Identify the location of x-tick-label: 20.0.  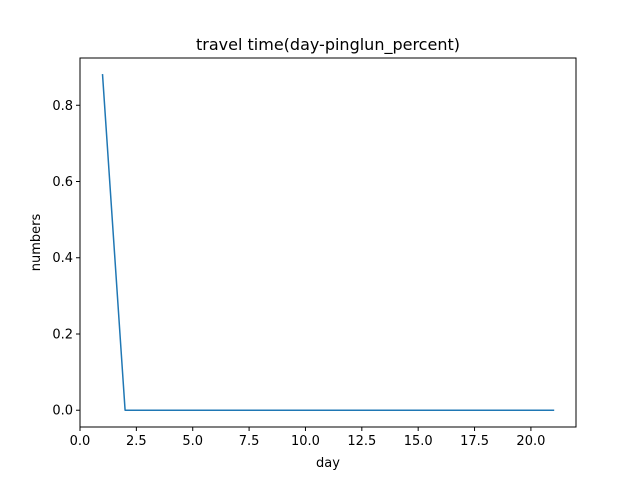
(530, 441).